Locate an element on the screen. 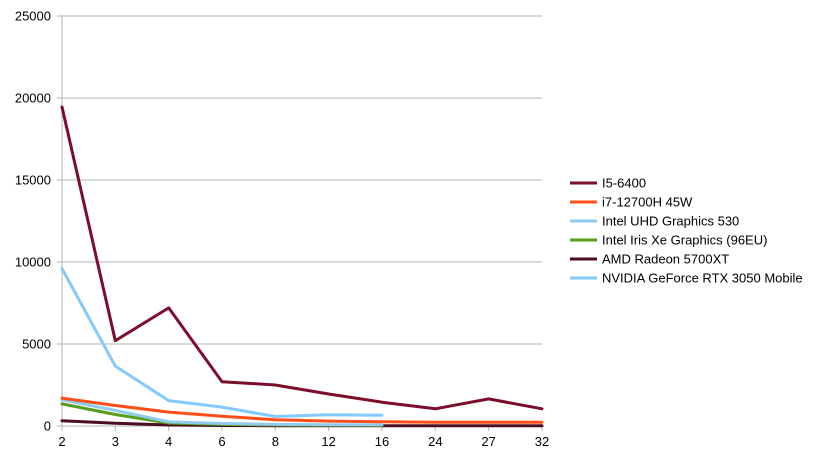  x-tick-label: 24 is located at coordinates (435, 441).